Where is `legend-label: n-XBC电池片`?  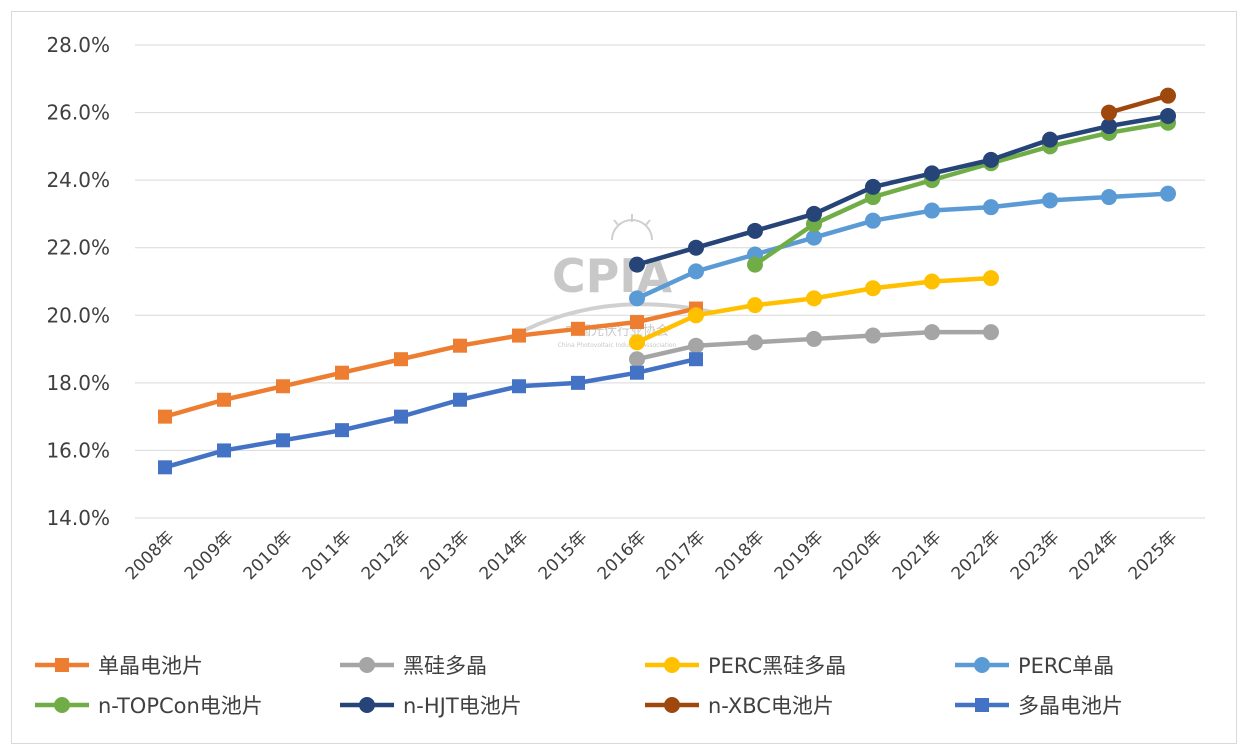 legend-label: n-XBC电池片 is located at coordinates (771, 706).